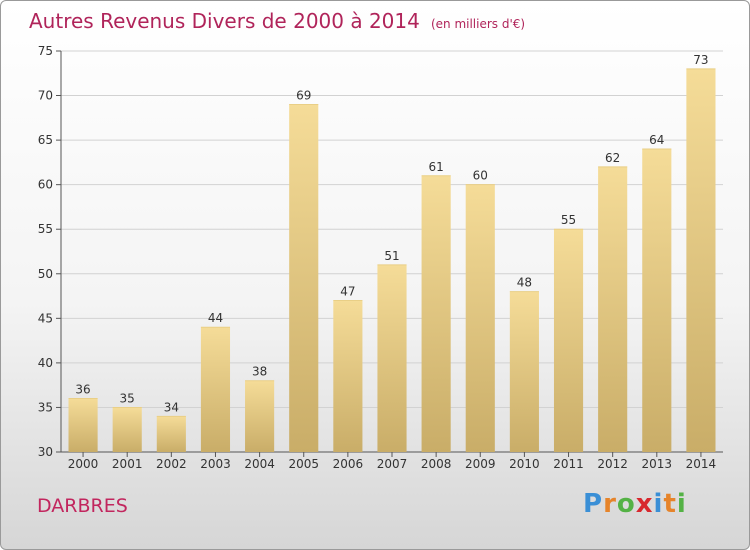 The image size is (750, 550). I want to click on title-text: Autres Revenus Divers de 2000 à 2014, so click(224, 21).